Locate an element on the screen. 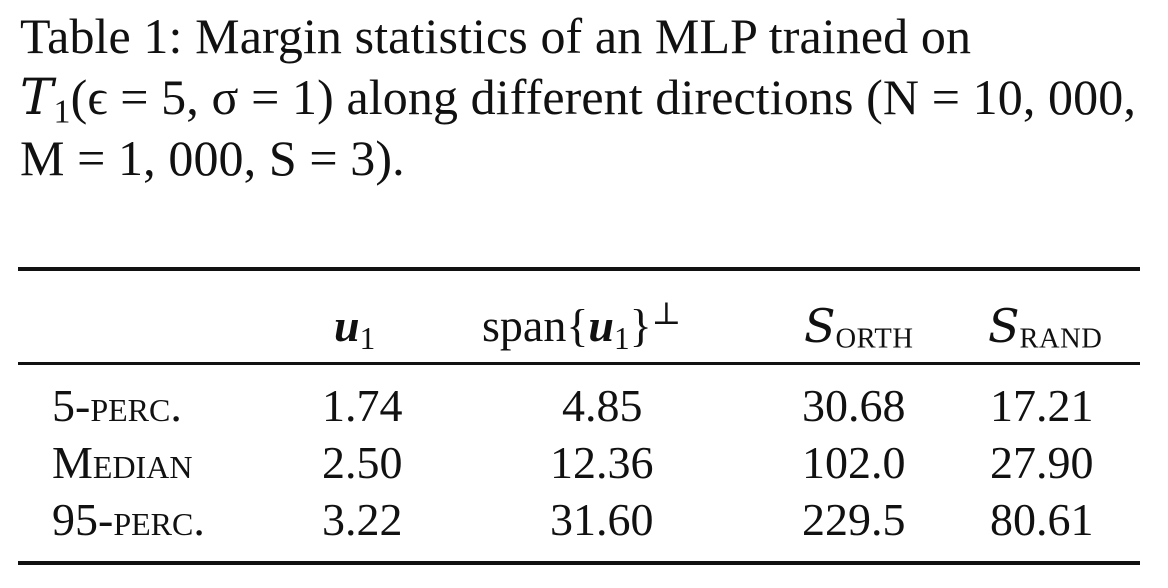 The height and width of the screenshot is (588, 1168). table-top-rule is located at coordinates (579, 269).